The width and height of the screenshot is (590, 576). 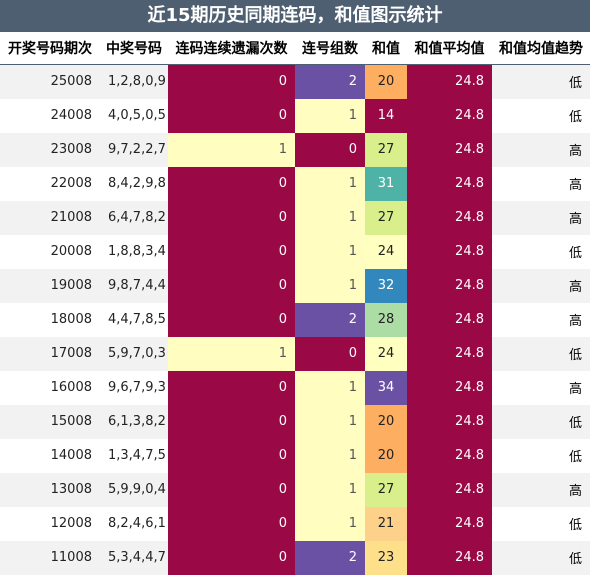 I want to click on table-row: 15008 6,1,3,8,2 0 1 20 24.8 低, so click(x=295, y=421).